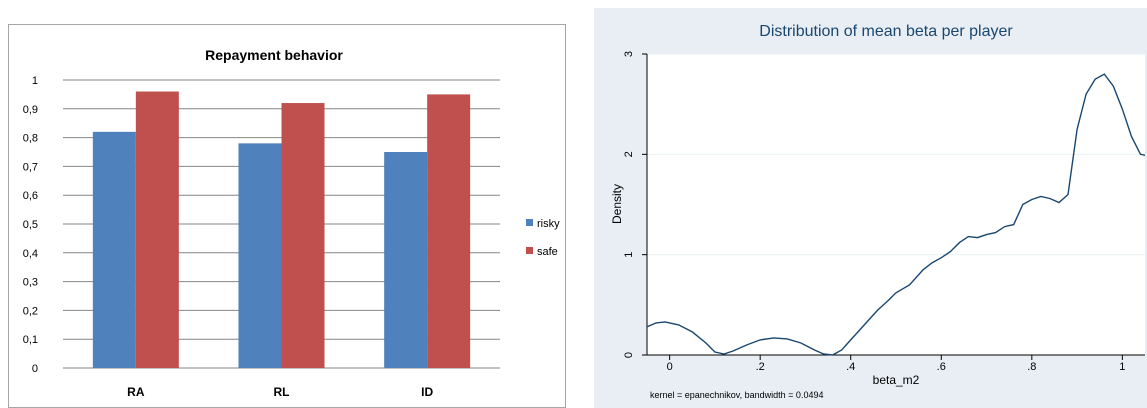 This screenshot has width=1147, height=408. Describe the element at coordinates (629, 154) in the screenshot. I see `y-tick-label: 2` at that location.